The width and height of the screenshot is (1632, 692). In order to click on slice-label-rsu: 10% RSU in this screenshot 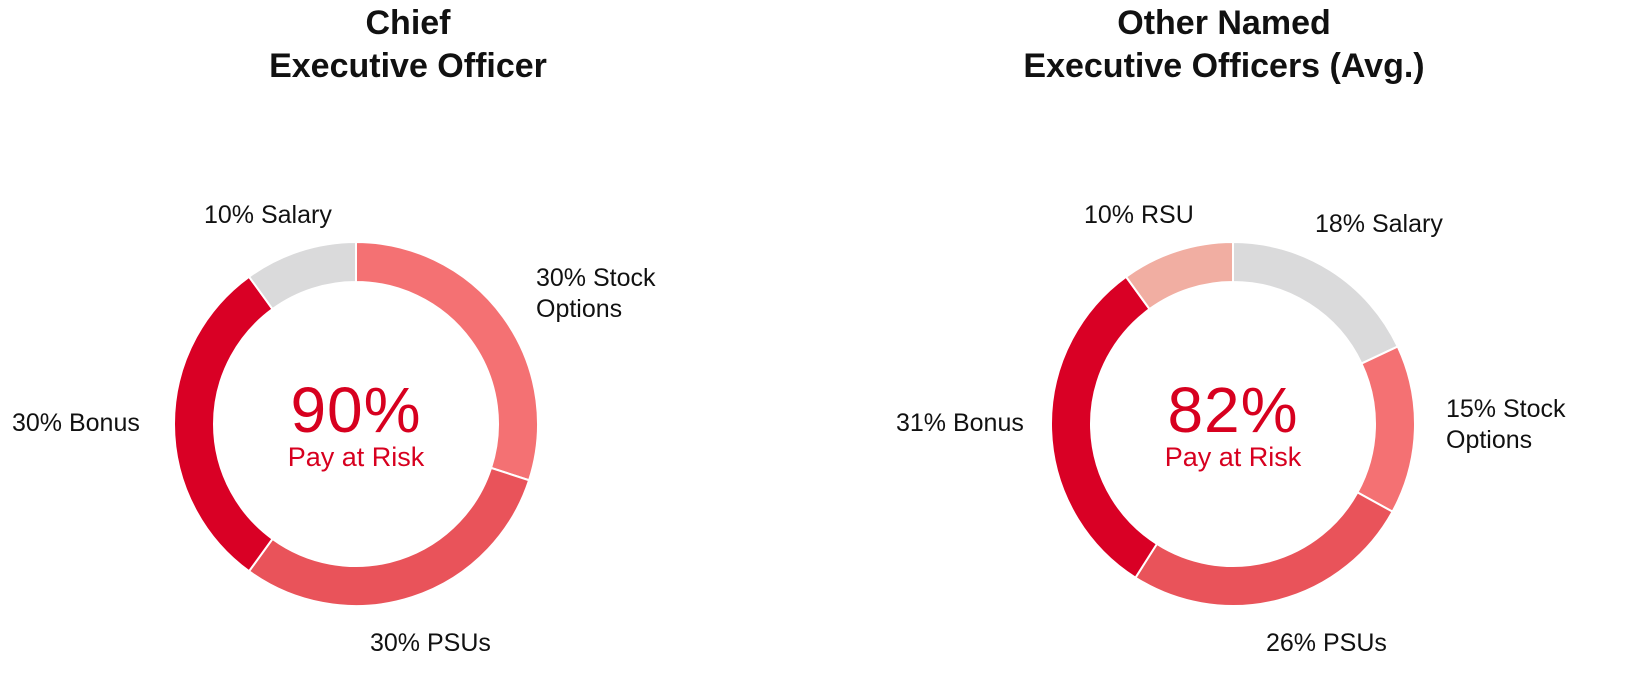, I will do `click(1139, 215)`.